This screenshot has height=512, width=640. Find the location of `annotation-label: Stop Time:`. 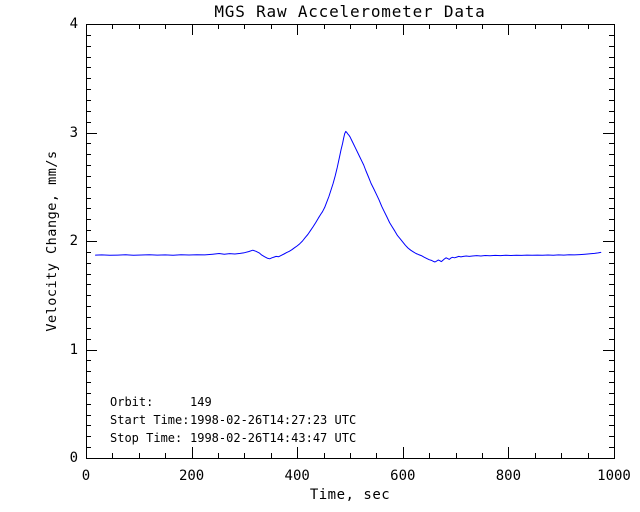

annotation-label: Stop Time: is located at coordinates (146, 438).